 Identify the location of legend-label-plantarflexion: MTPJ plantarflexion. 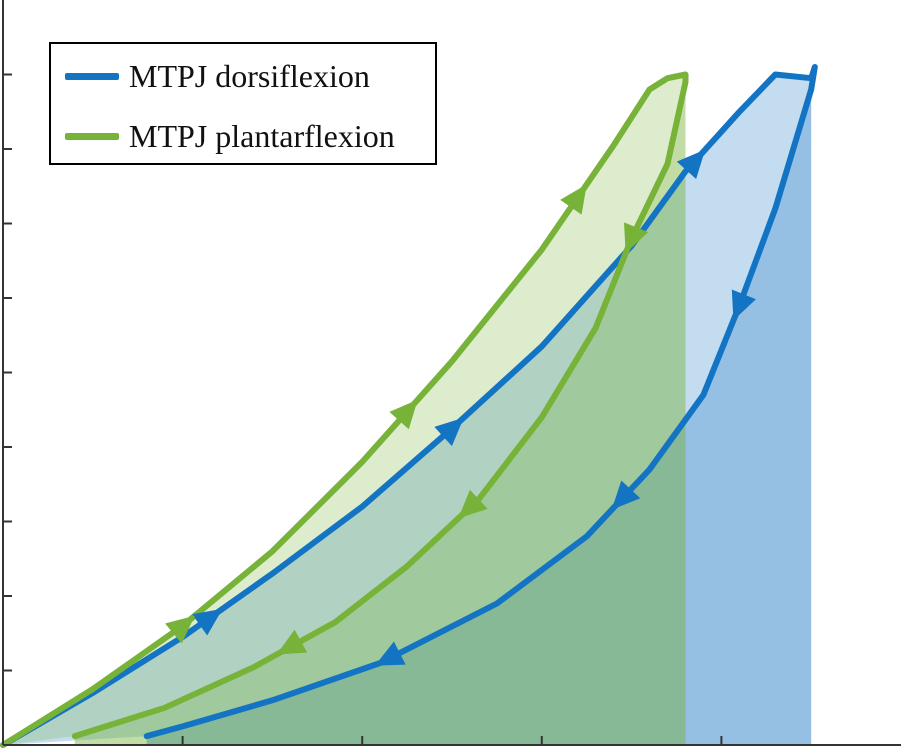
(262, 136).